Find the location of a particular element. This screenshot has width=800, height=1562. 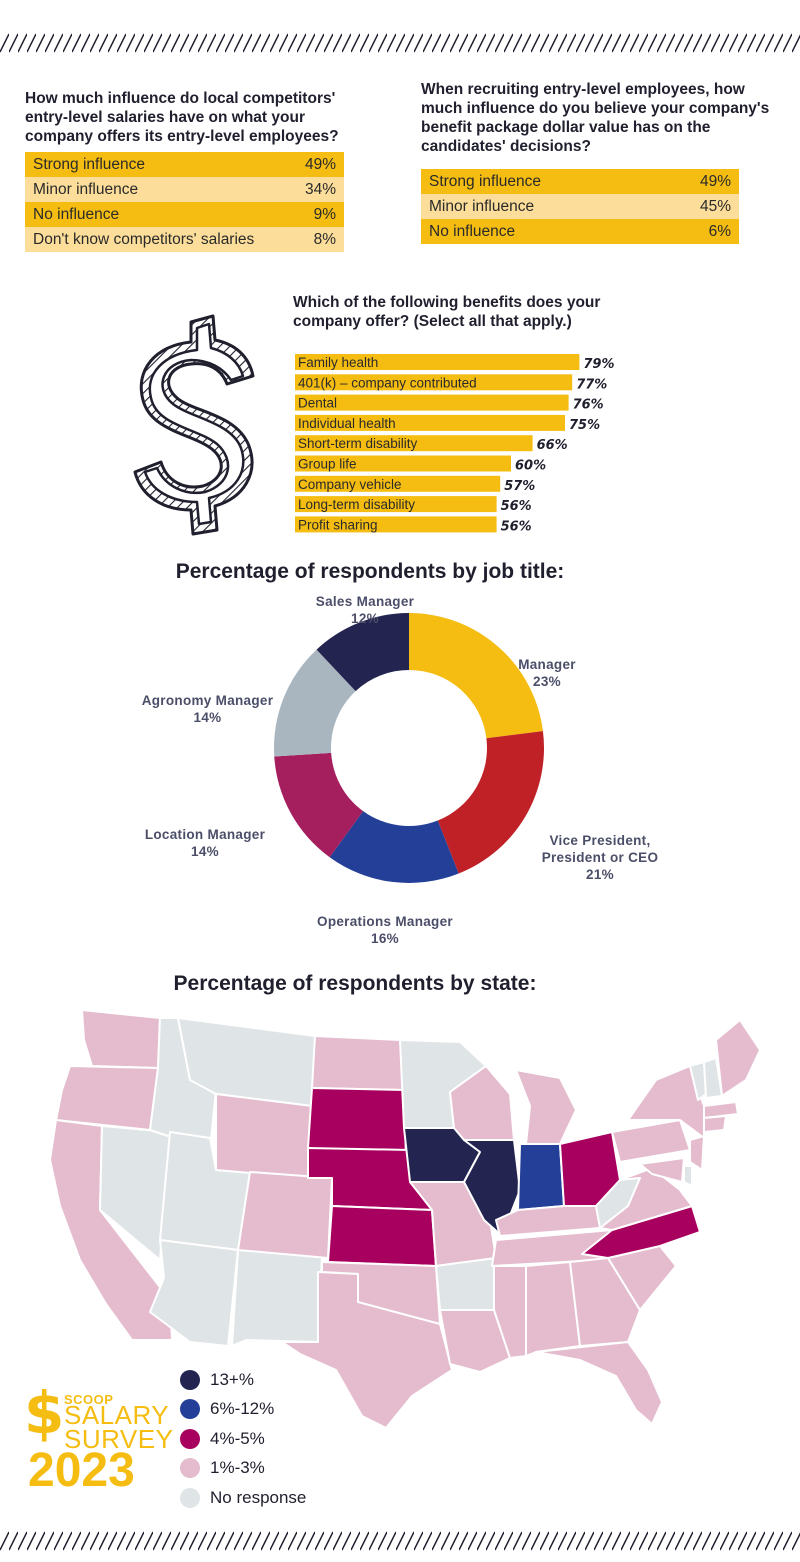

state-ks is located at coordinates (382, 1236).